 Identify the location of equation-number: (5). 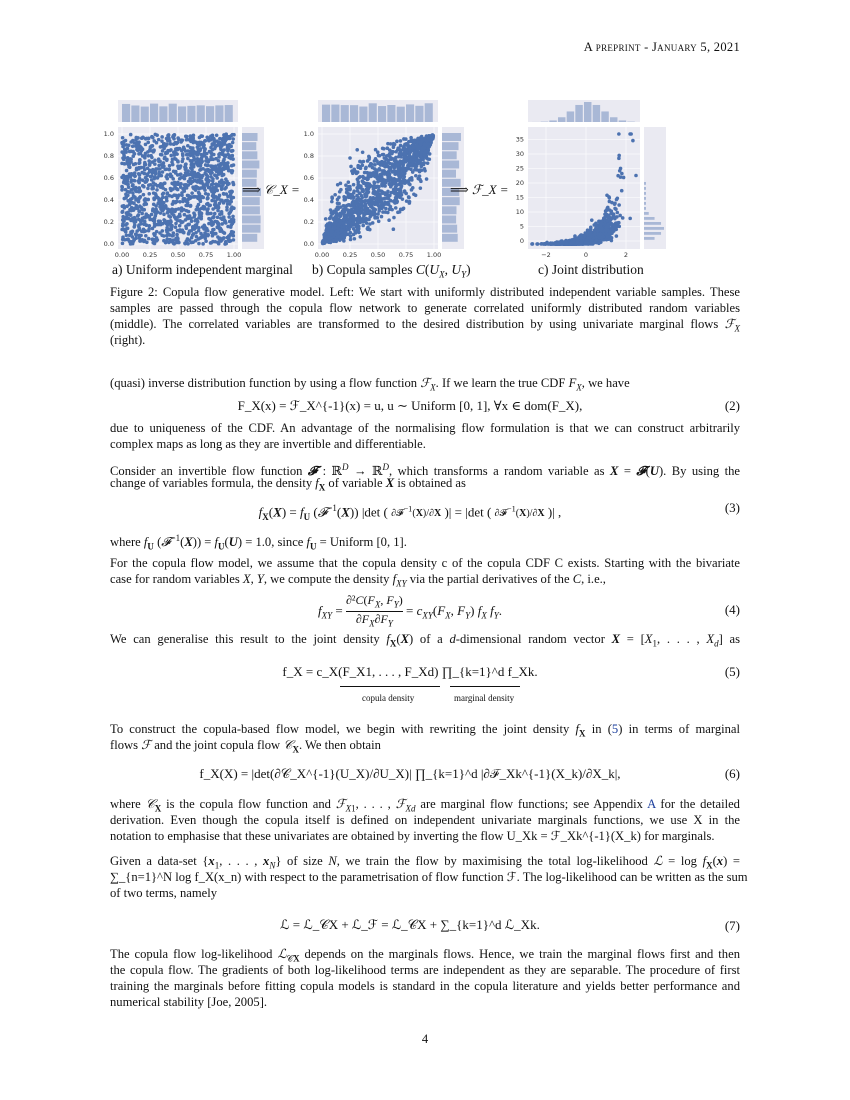
(732, 671).